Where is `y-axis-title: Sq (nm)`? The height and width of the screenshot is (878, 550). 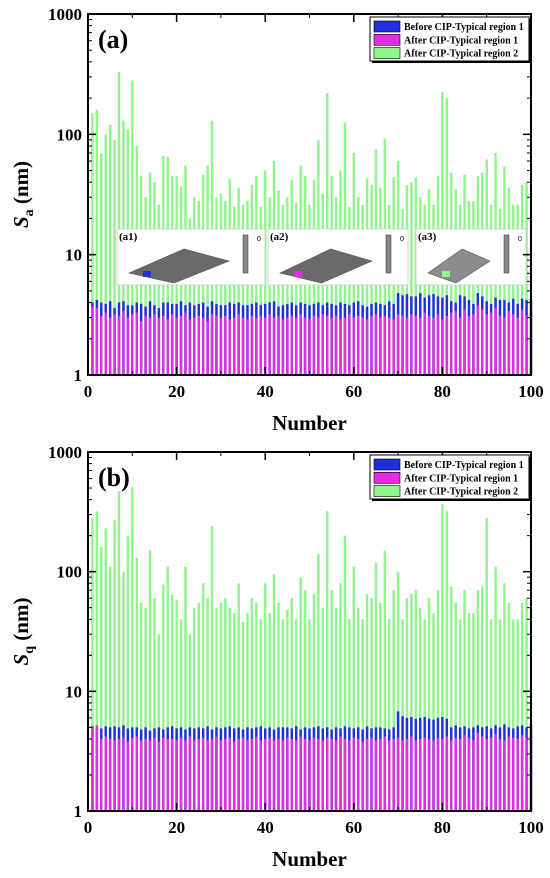
y-axis-title: Sq (nm) is located at coordinates (23, 632).